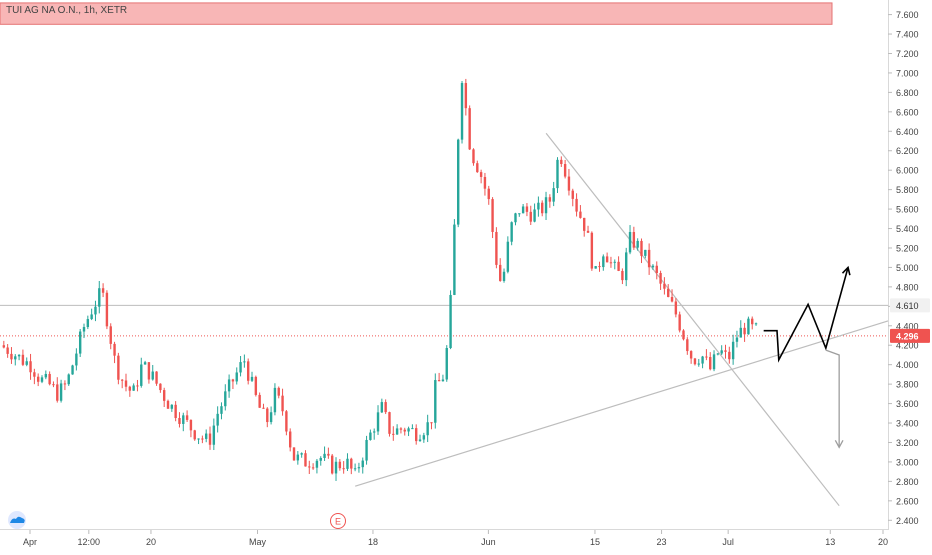 The width and height of the screenshot is (932, 555). Describe the element at coordinates (883, 542) in the screenshot. I see `x-tick-label: 20` at that location.